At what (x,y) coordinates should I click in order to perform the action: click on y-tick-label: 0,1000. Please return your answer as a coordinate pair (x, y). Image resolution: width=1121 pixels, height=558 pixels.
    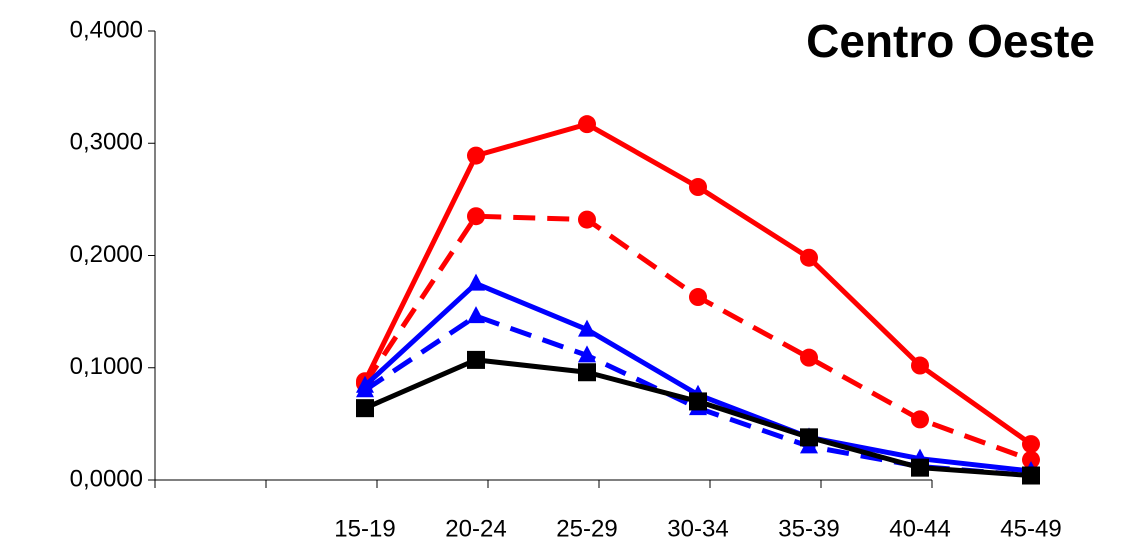
    Looking at the image, I should click on (106, 366).